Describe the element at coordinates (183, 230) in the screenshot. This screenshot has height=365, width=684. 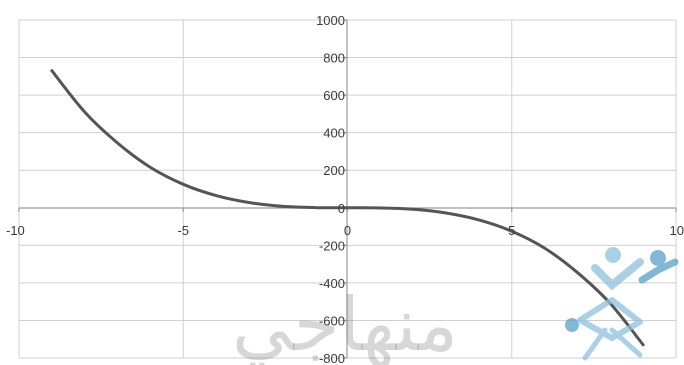
I see `x-tick-label: -5` at that location.